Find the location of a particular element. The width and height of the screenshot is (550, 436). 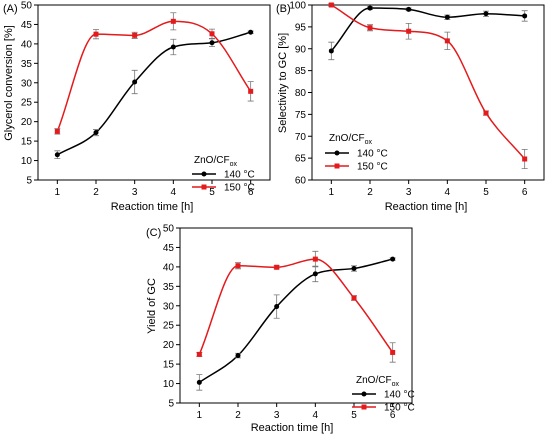

y-axis-label: Selectivity to GC [%] is located at coordinates (283, 83).